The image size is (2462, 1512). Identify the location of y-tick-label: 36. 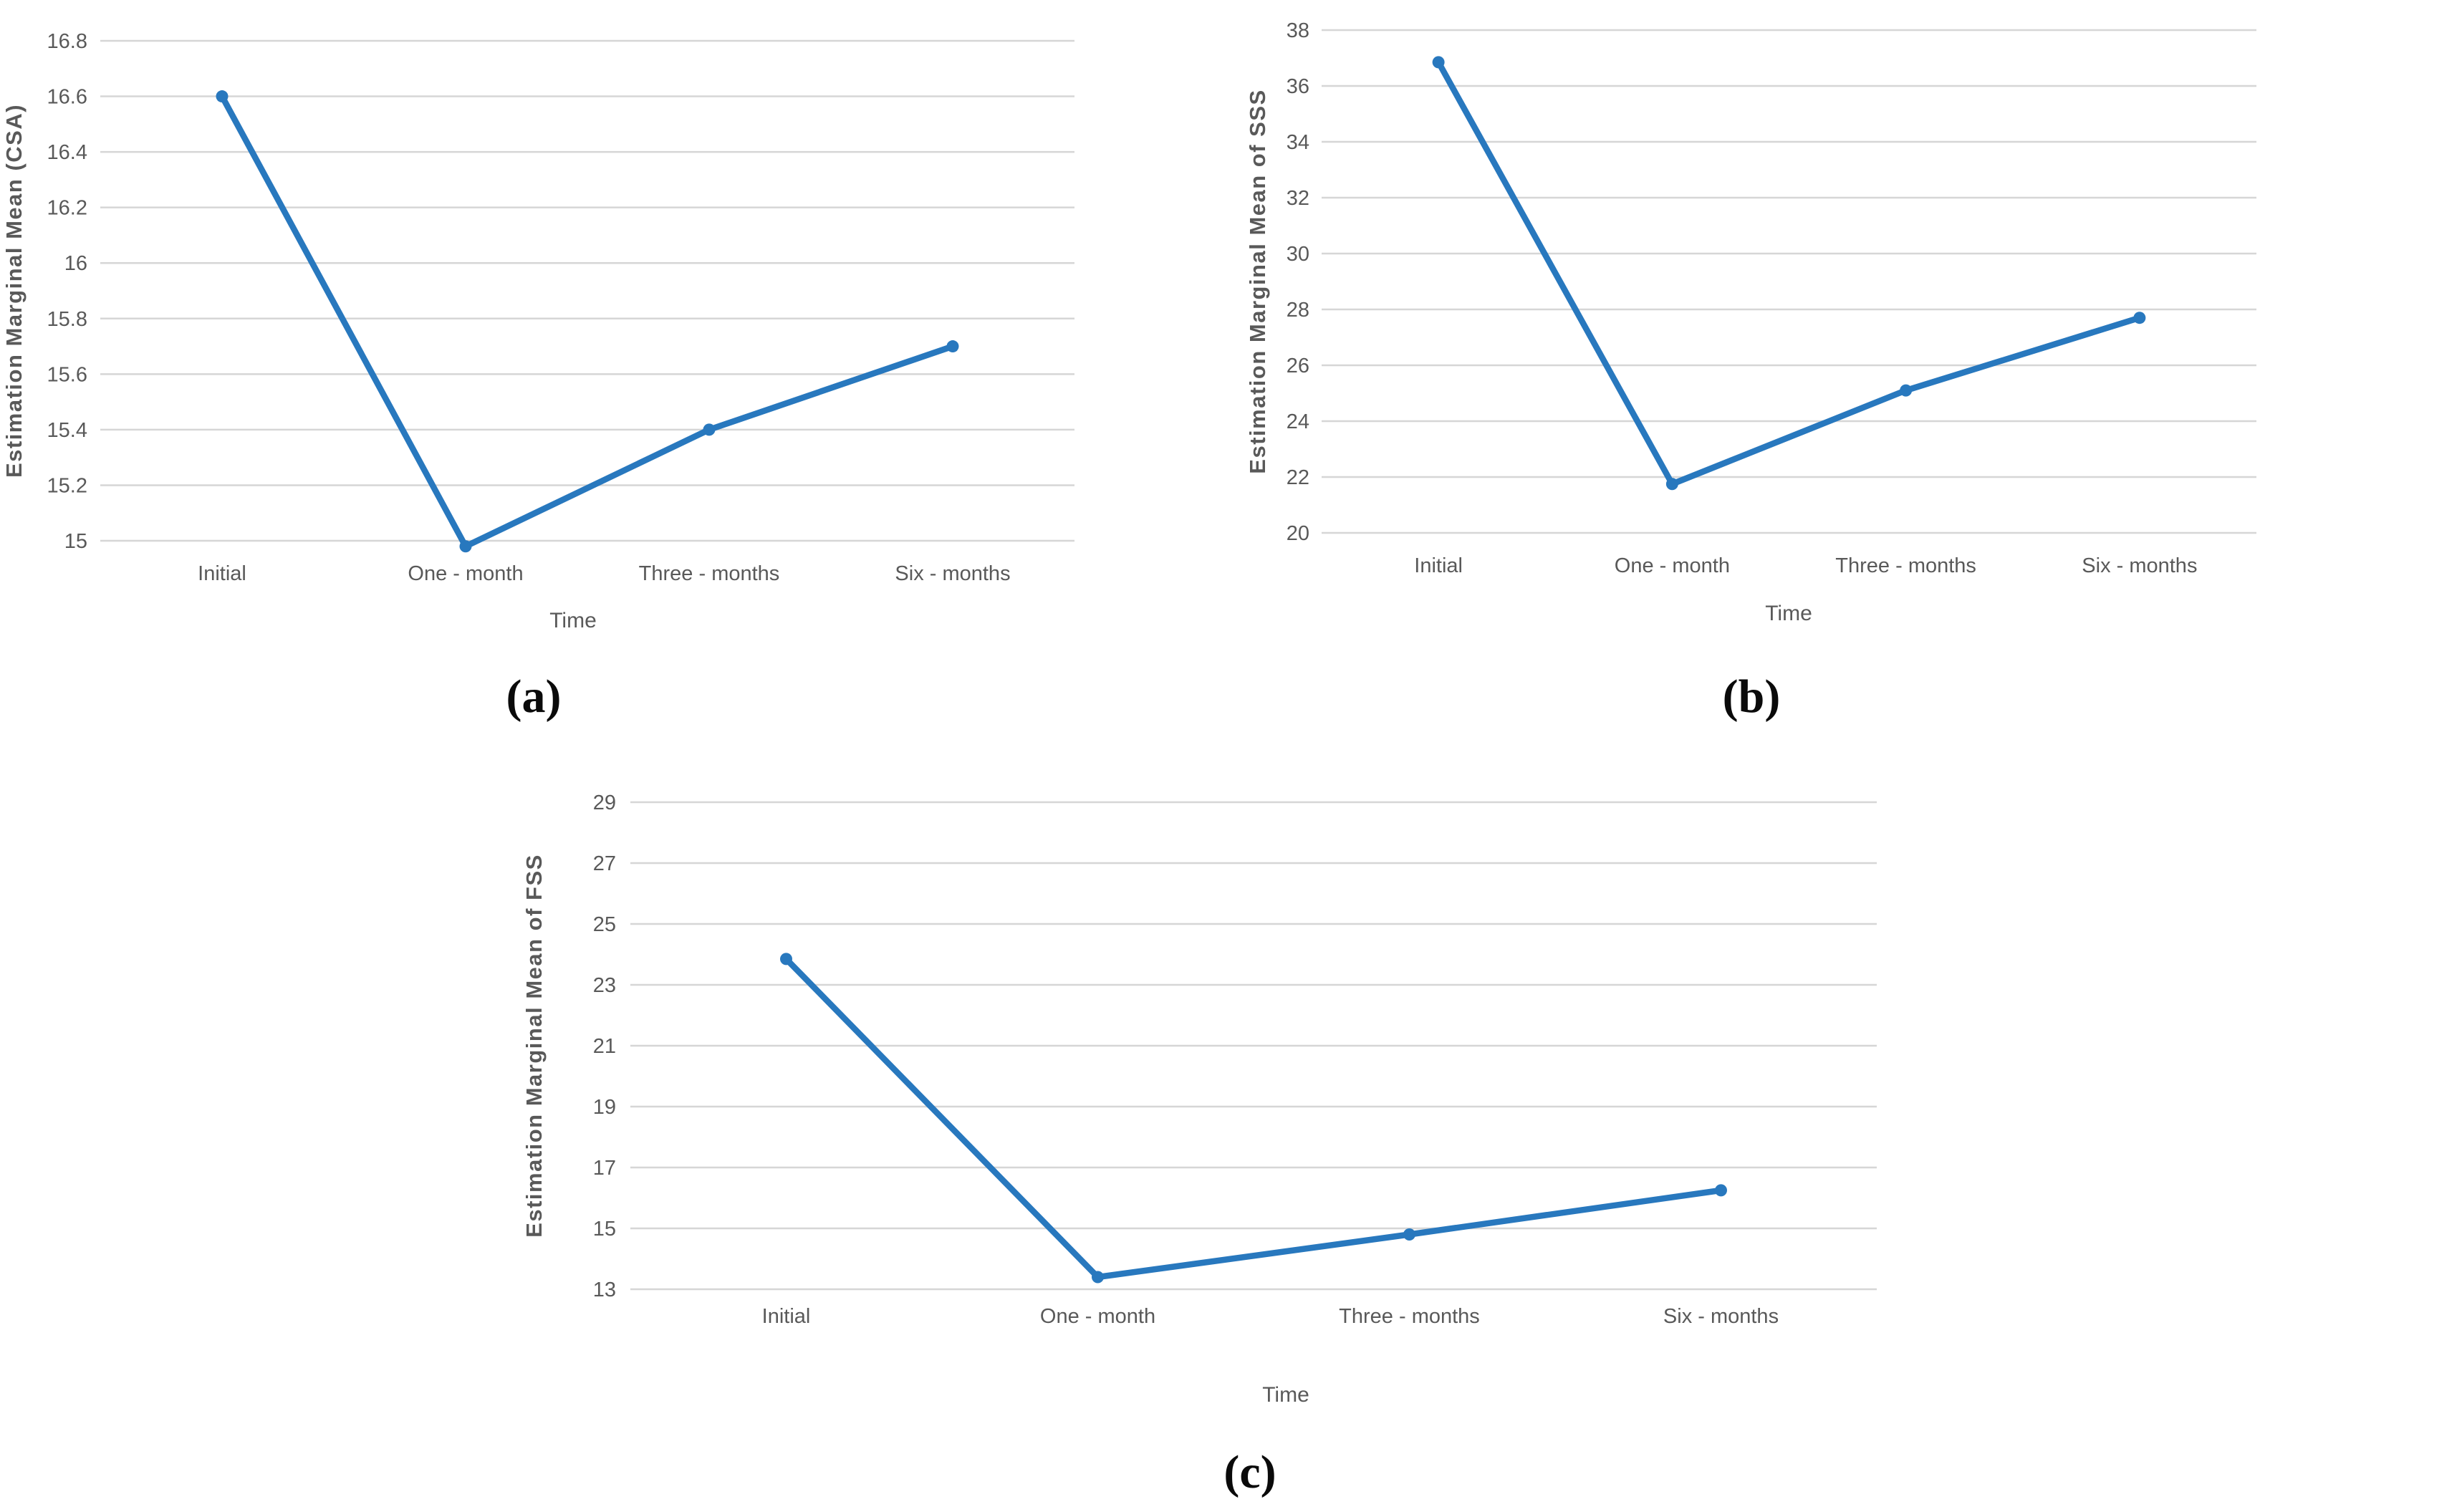
(1298, 86).